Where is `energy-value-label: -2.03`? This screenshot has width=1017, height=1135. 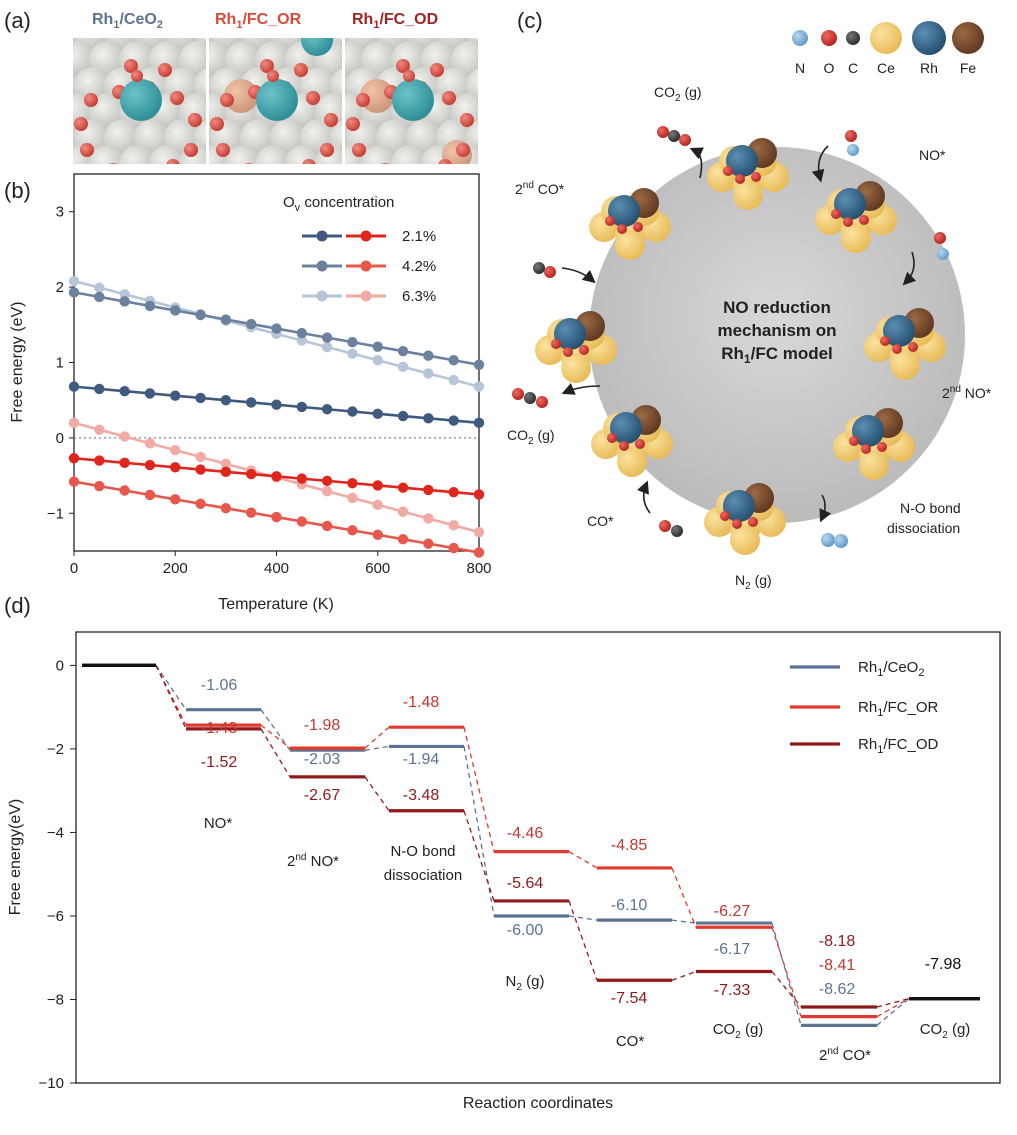
energy-value-label: -2.03 is located at coordinates (322, 759).